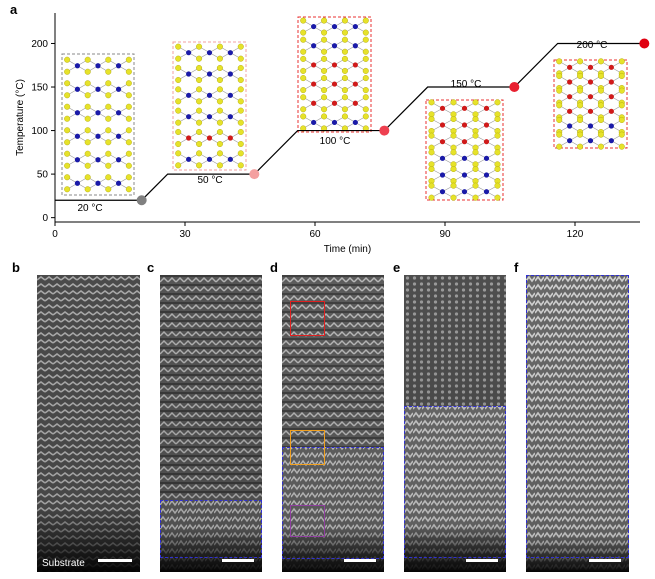 The height and width of the screenshot is (579, 655). I want to click on temperature-annotation: 20 °C, so click(89, 208).